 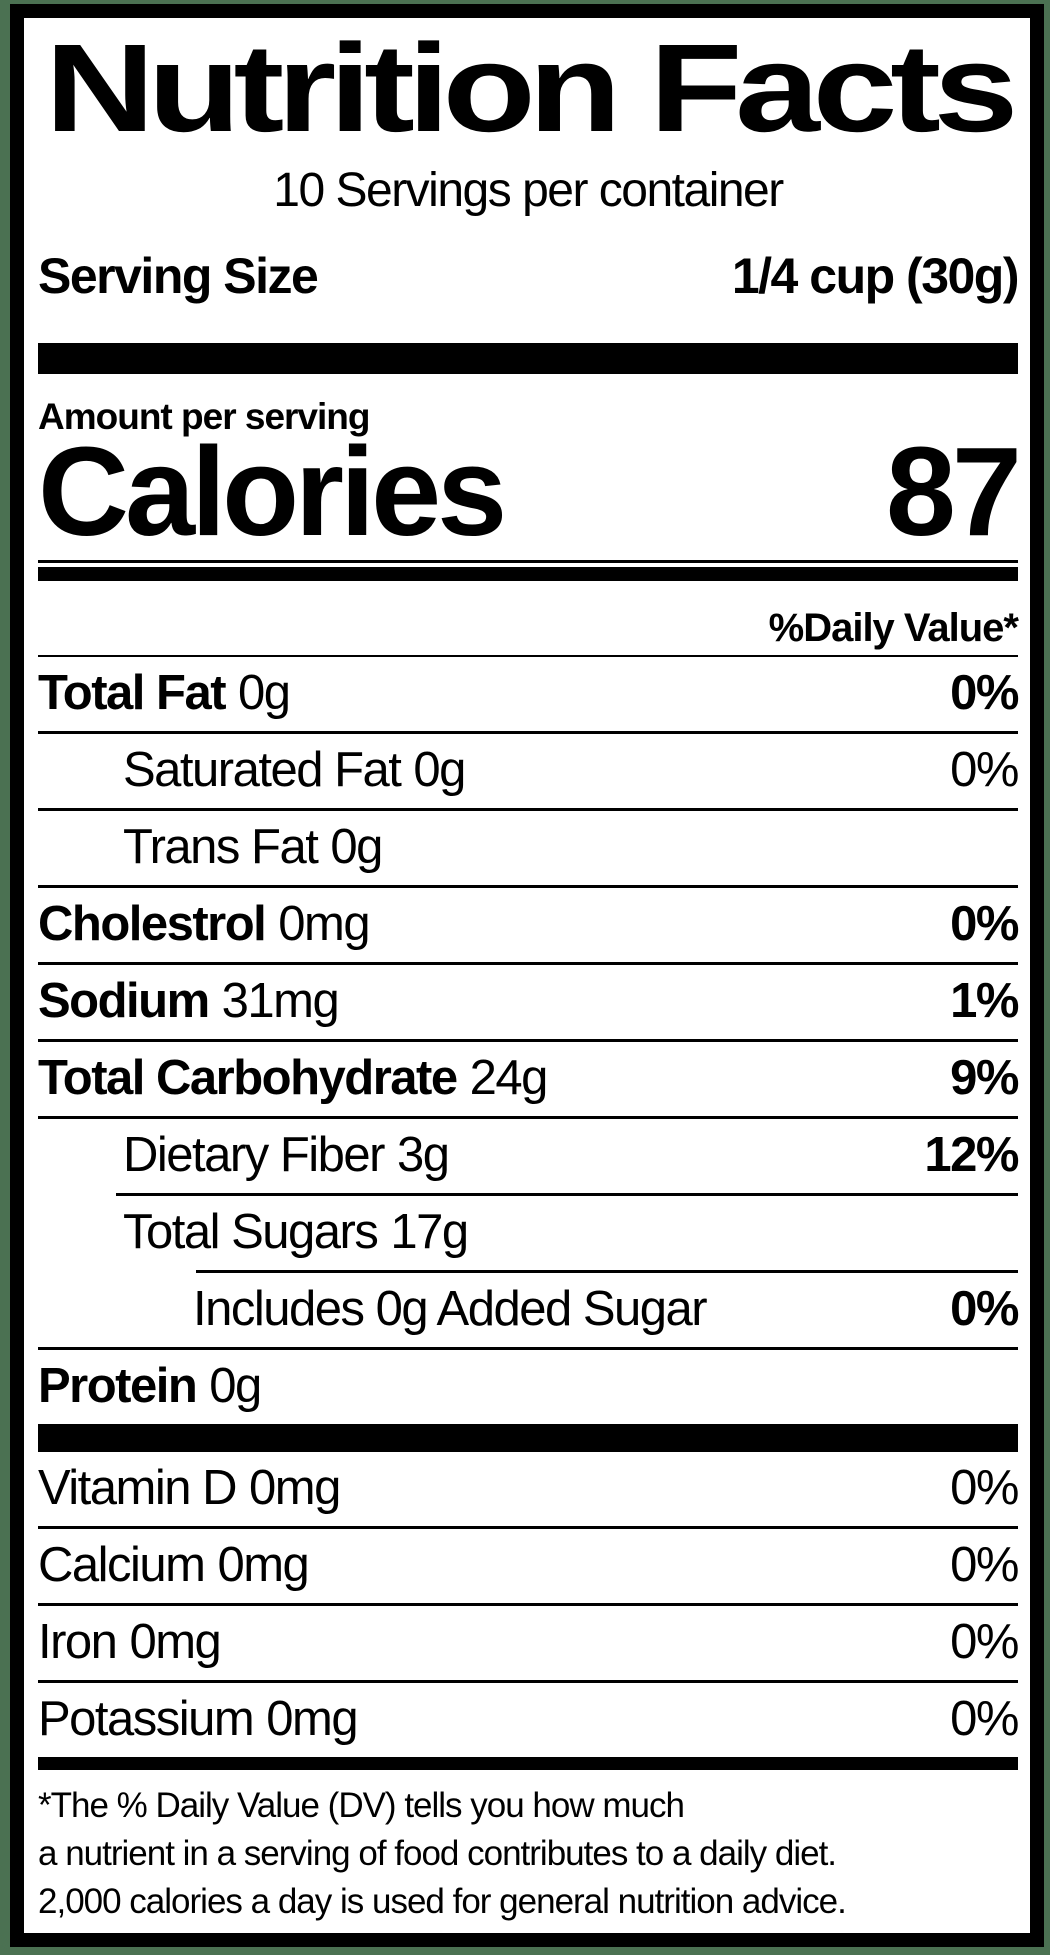 I want to click on nutrient-row-total-sugars: Total Sugars 17g, so click(x=528, y=1233).